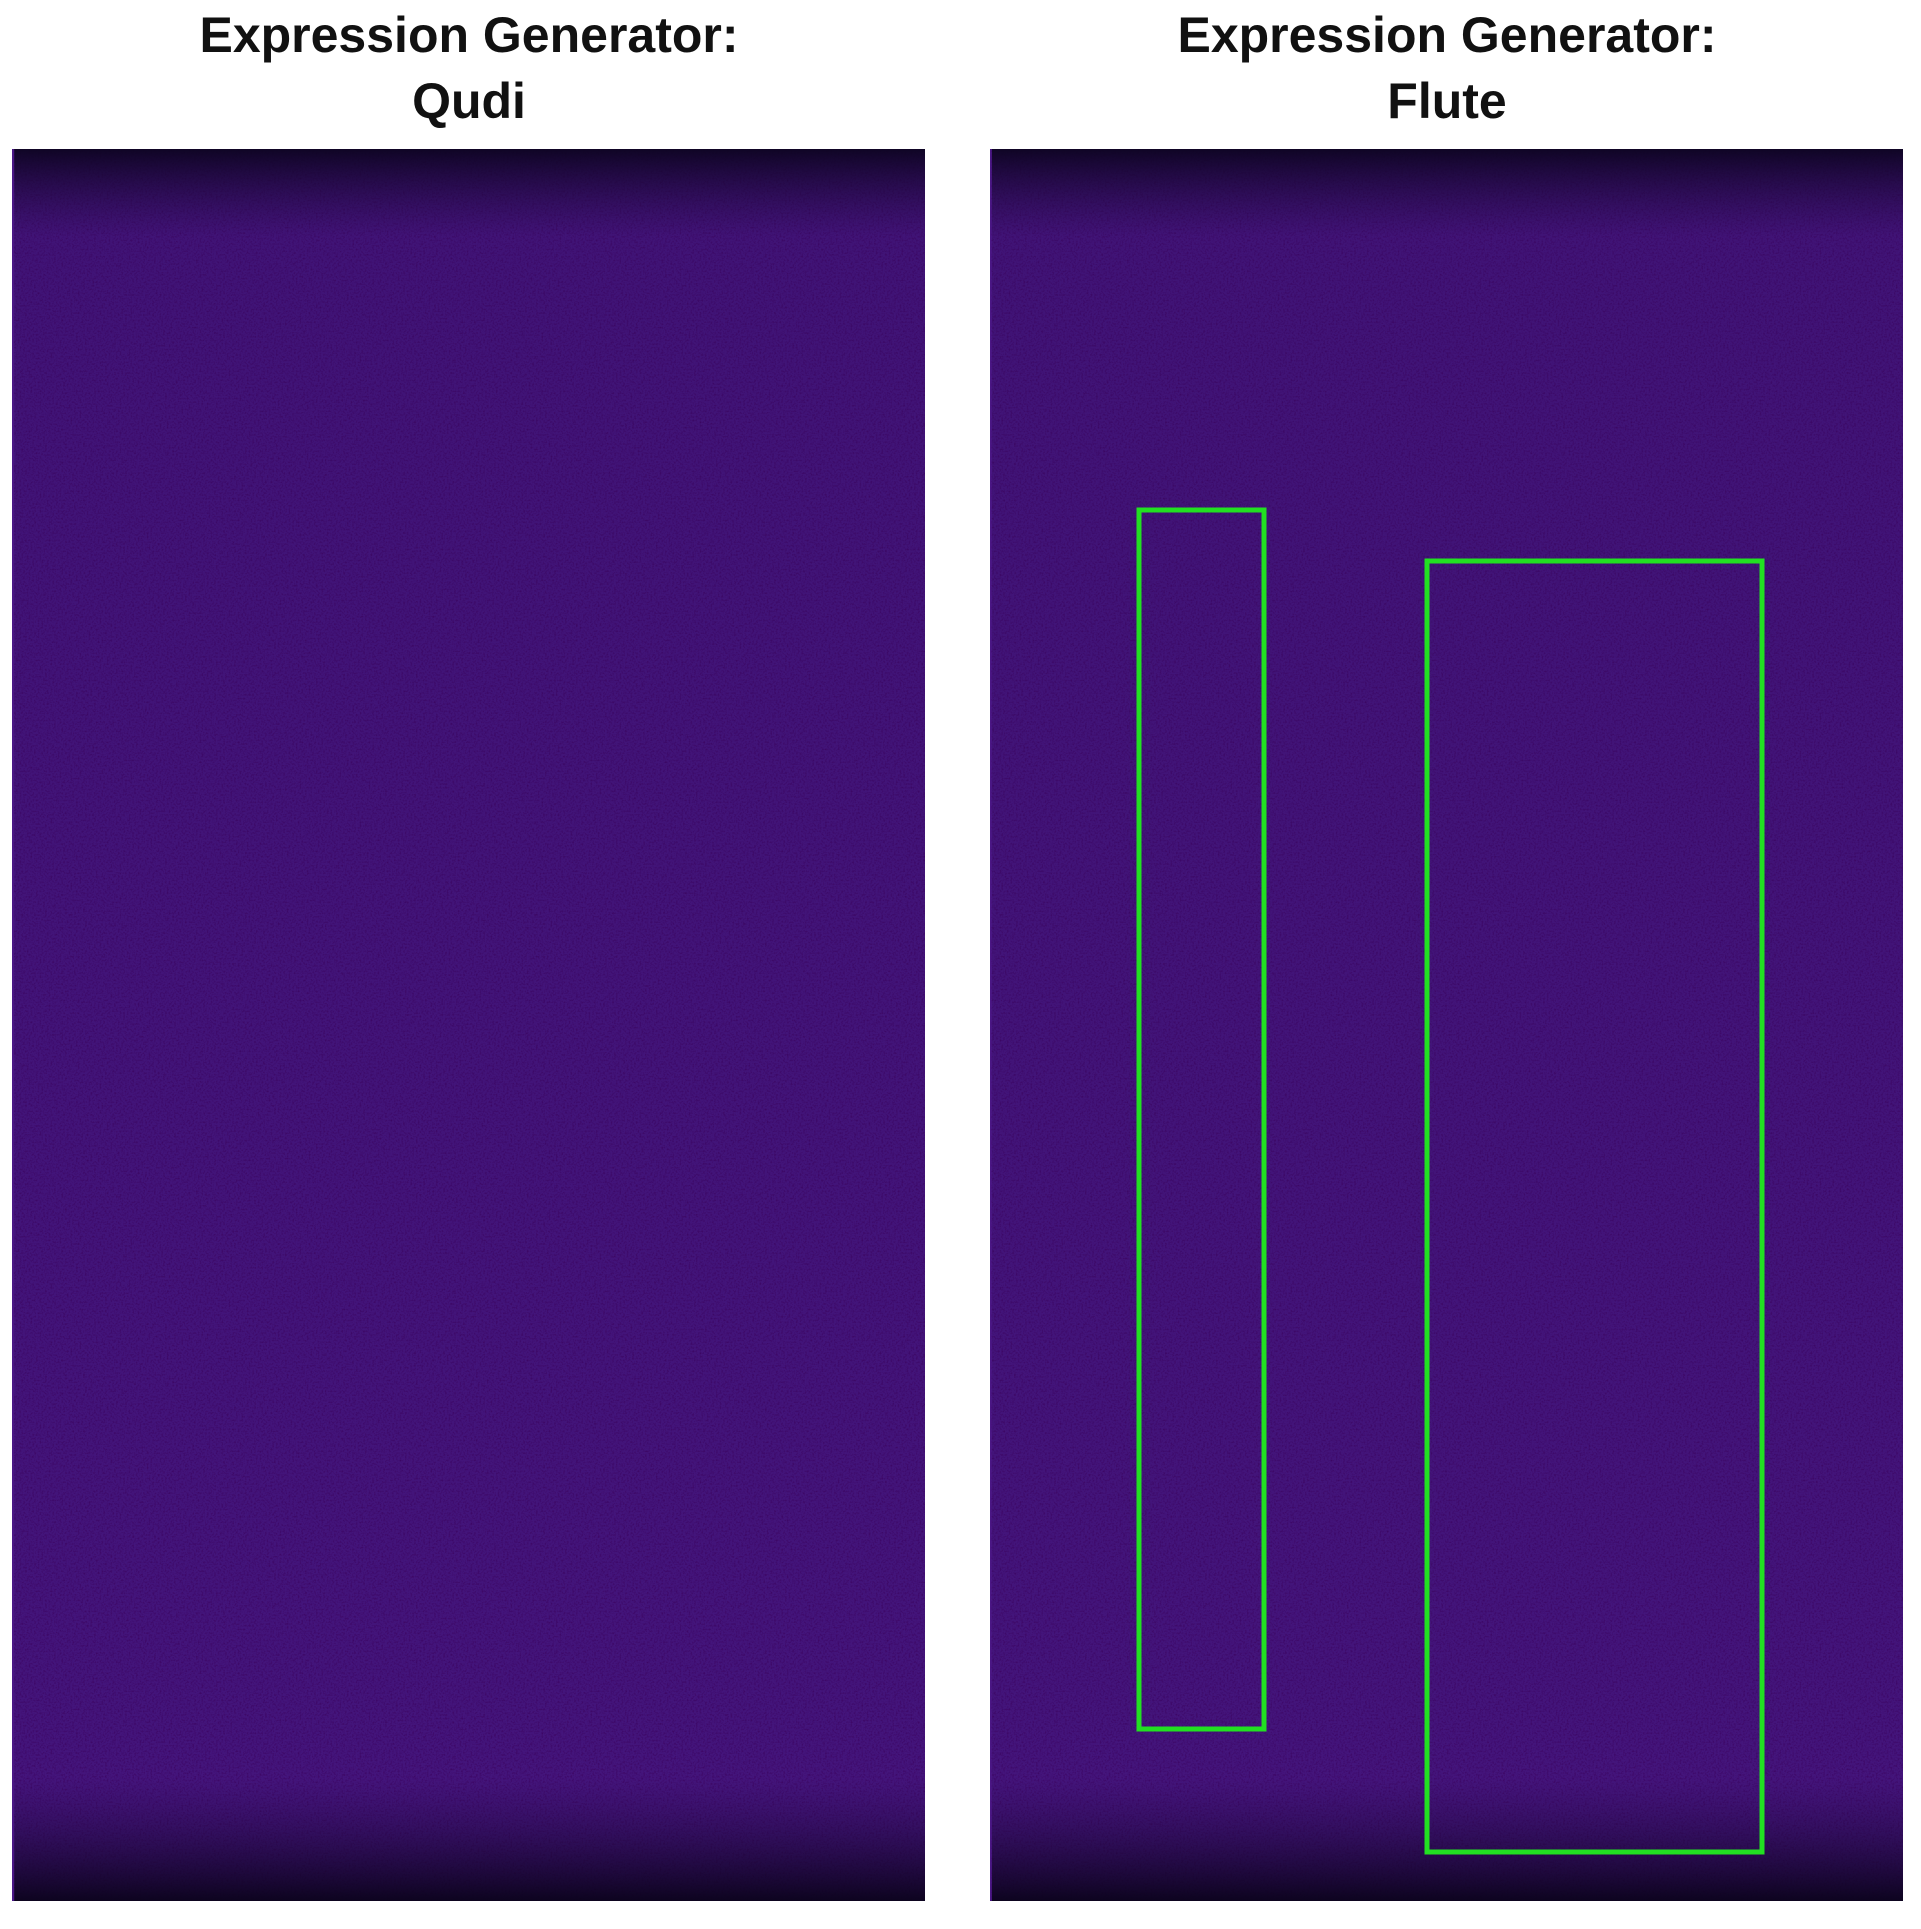  What do you see at coordinates (1446, 101) in the screenshot?
I see `panel-title: Flute` at bounding box center [1446, 101].